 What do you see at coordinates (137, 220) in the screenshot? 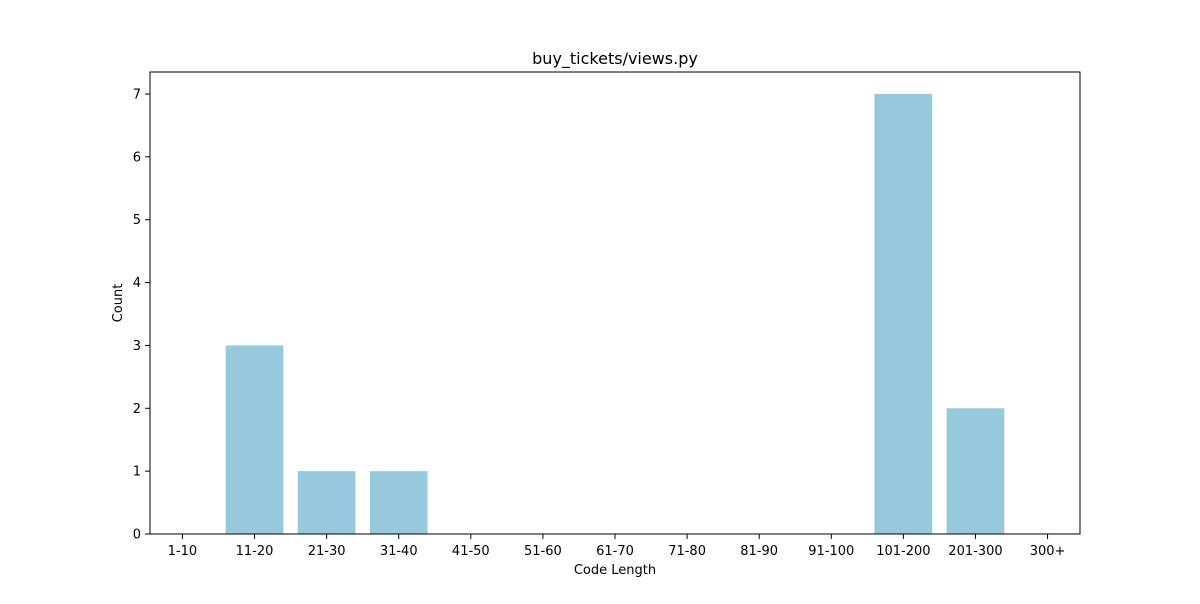
I see `y-tick-label: 5` at bounding box center [137, 220].